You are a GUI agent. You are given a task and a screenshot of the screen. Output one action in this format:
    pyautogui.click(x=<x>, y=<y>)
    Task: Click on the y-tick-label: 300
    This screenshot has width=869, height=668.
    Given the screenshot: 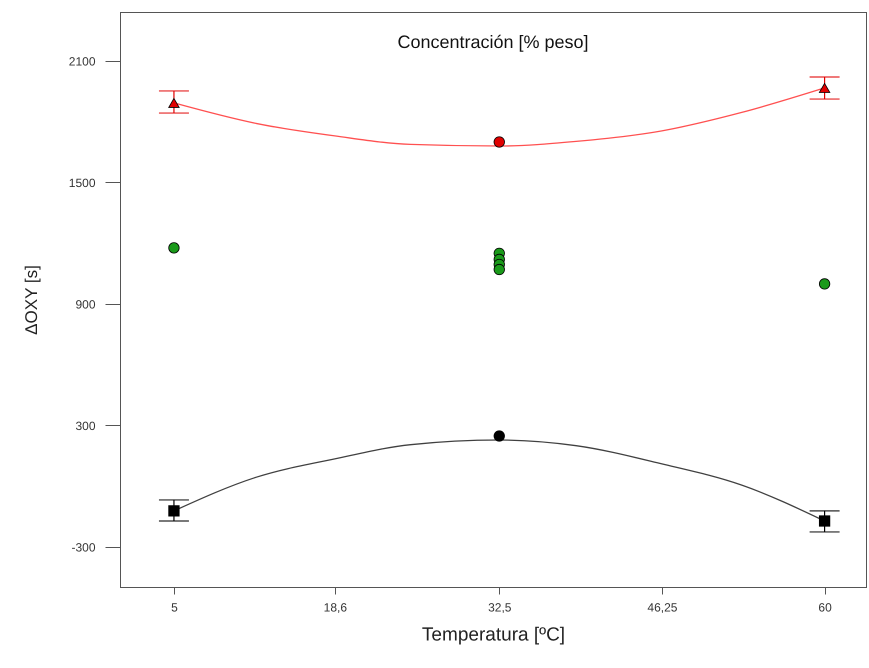 What is the action you would take?
    pyautogui.click(x=85, y=425)
    